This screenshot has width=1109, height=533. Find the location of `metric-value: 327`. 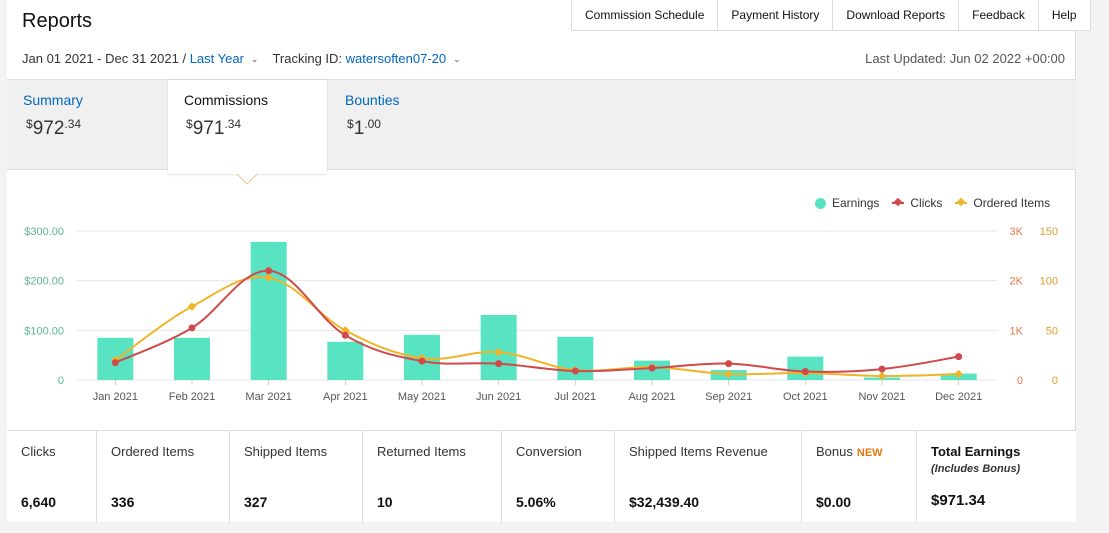

metric-value: 327 is located at coordinates (256, 502).